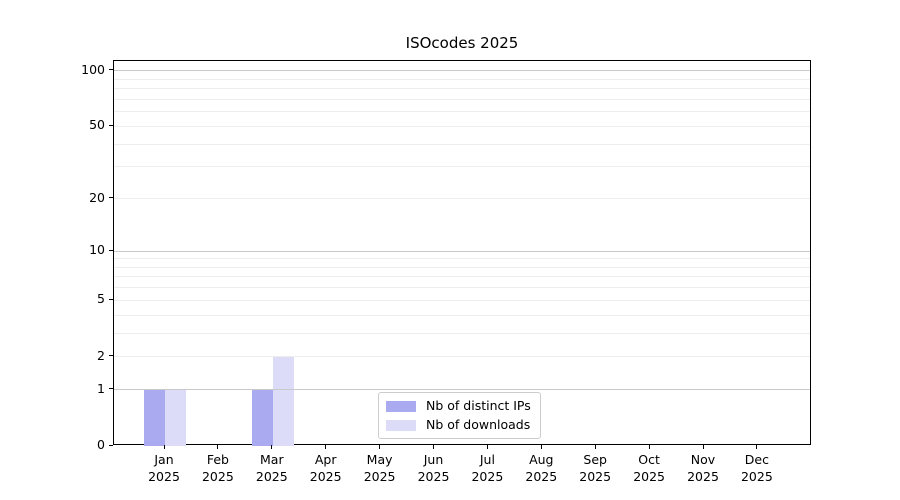 The width and height of the screenshot is (900, 500). I want to click on y-tick-label: 20, so click(97, 197).